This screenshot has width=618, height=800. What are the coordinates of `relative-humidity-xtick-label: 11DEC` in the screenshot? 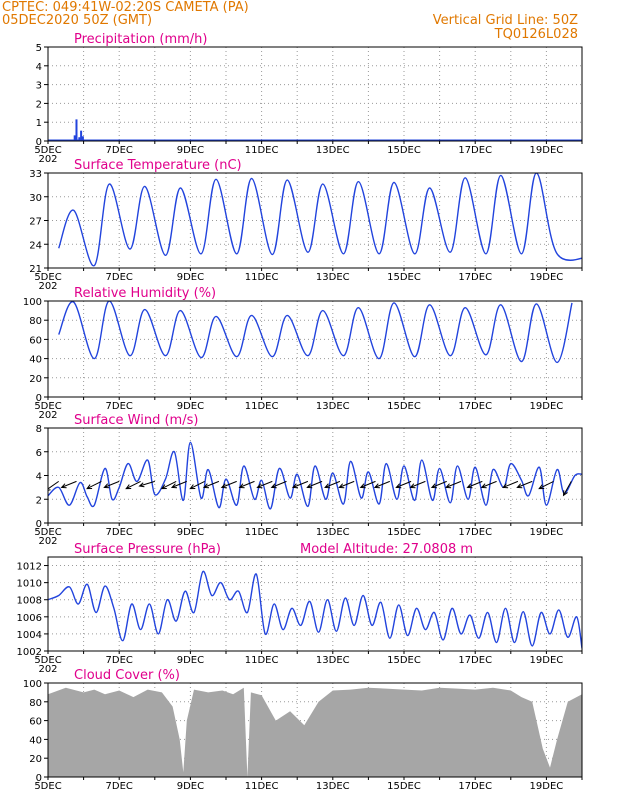 It's located at (262, 406).